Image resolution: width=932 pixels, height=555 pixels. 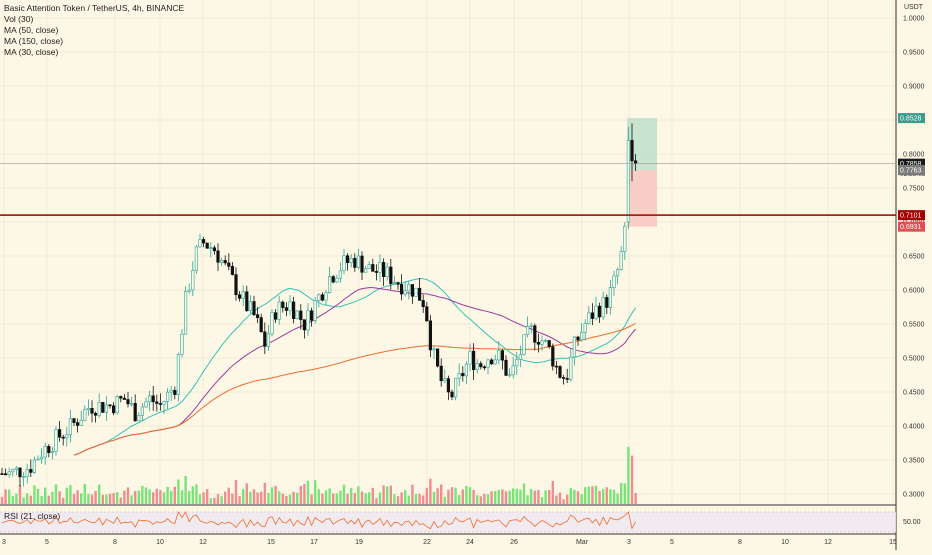 I want to click on time-tick-label: 3, so click(x=629, y=542).